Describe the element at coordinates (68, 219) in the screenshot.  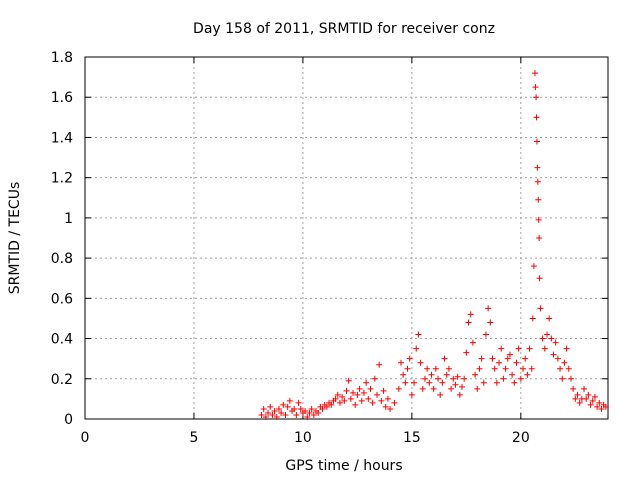
I see `y-tick-label: 1` at that location.